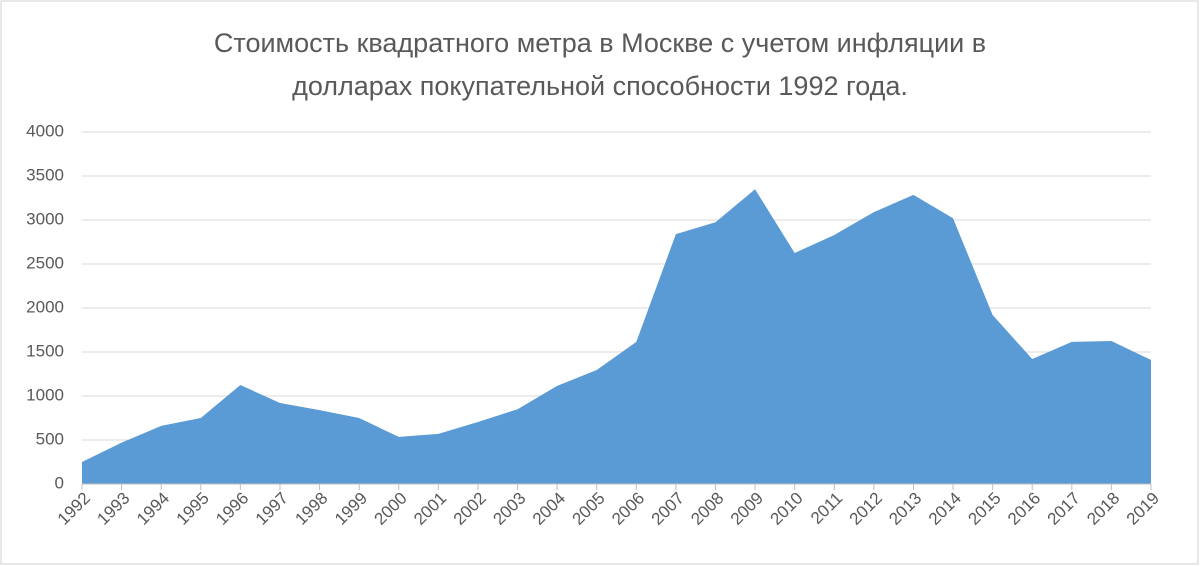 The image size is (1200, 566). What do you see at coordinates (45, 262) in the screenshot?
I see `y-tick-label: 2500` at bounding box center [45, 262].